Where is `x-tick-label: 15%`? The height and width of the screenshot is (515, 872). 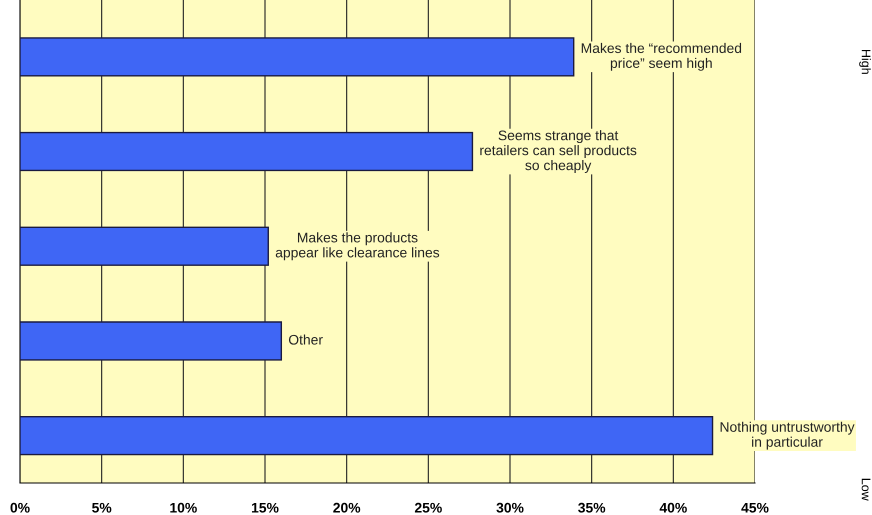
x-tick-label: 15% is located at coordinates (265, 507).